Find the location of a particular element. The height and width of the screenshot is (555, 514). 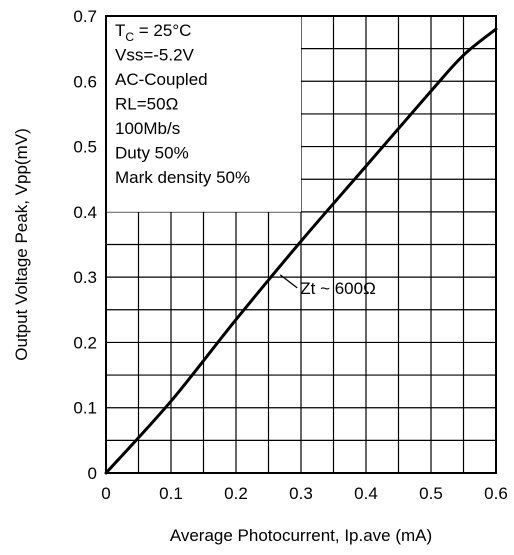

condition-line: Mark density 50% is located at coordinates (182, 177).